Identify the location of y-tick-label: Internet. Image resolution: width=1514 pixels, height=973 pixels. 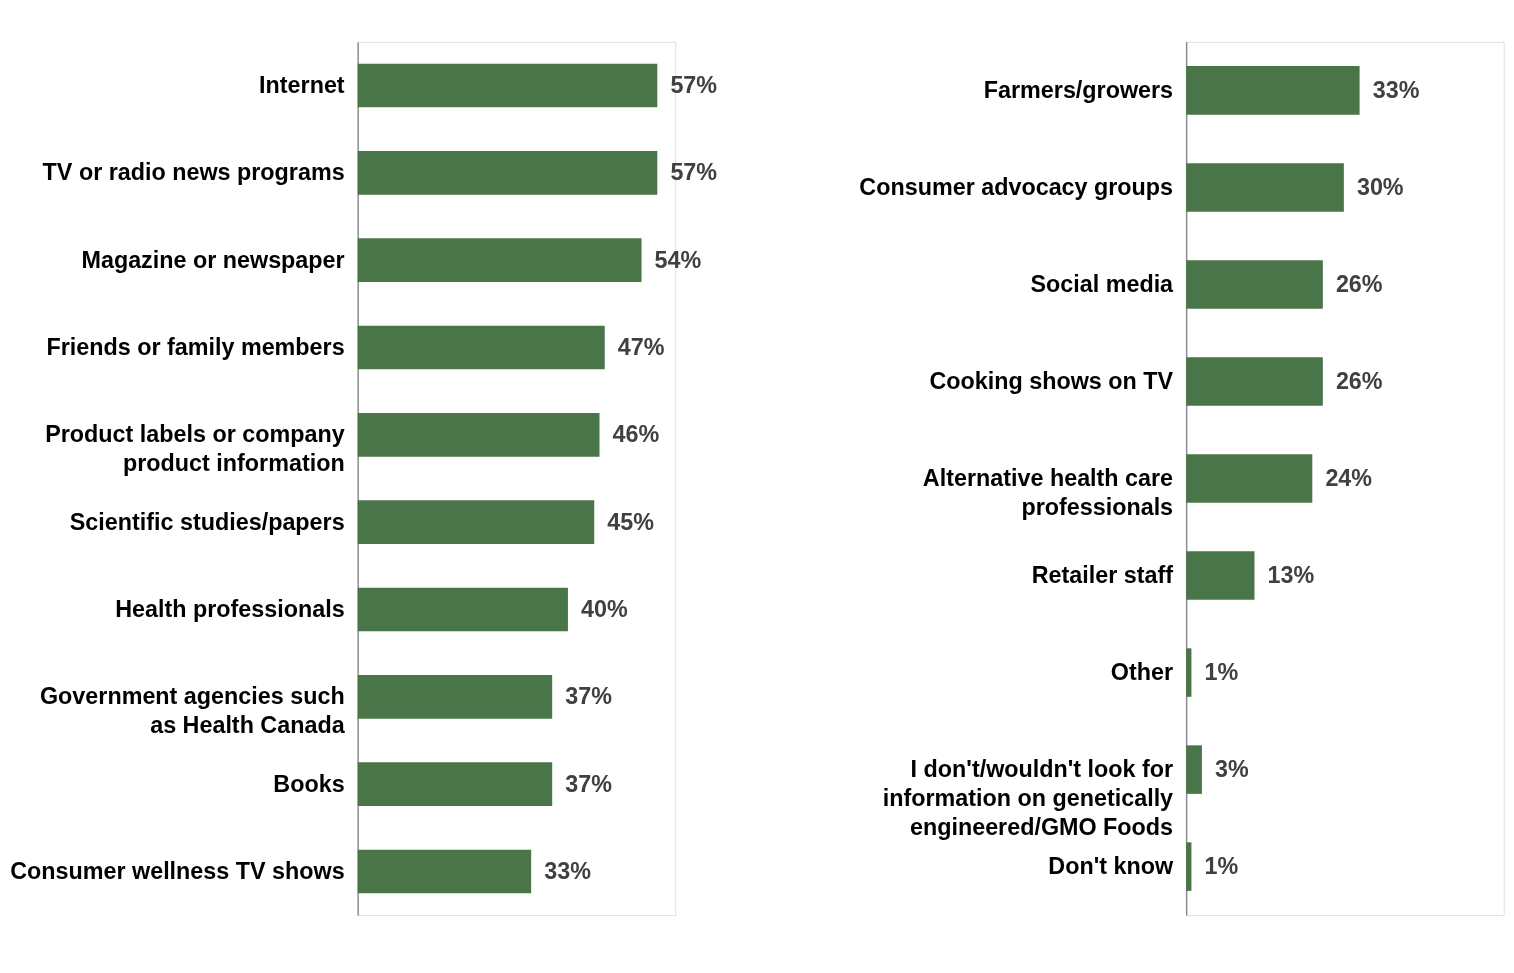
(302, 85).